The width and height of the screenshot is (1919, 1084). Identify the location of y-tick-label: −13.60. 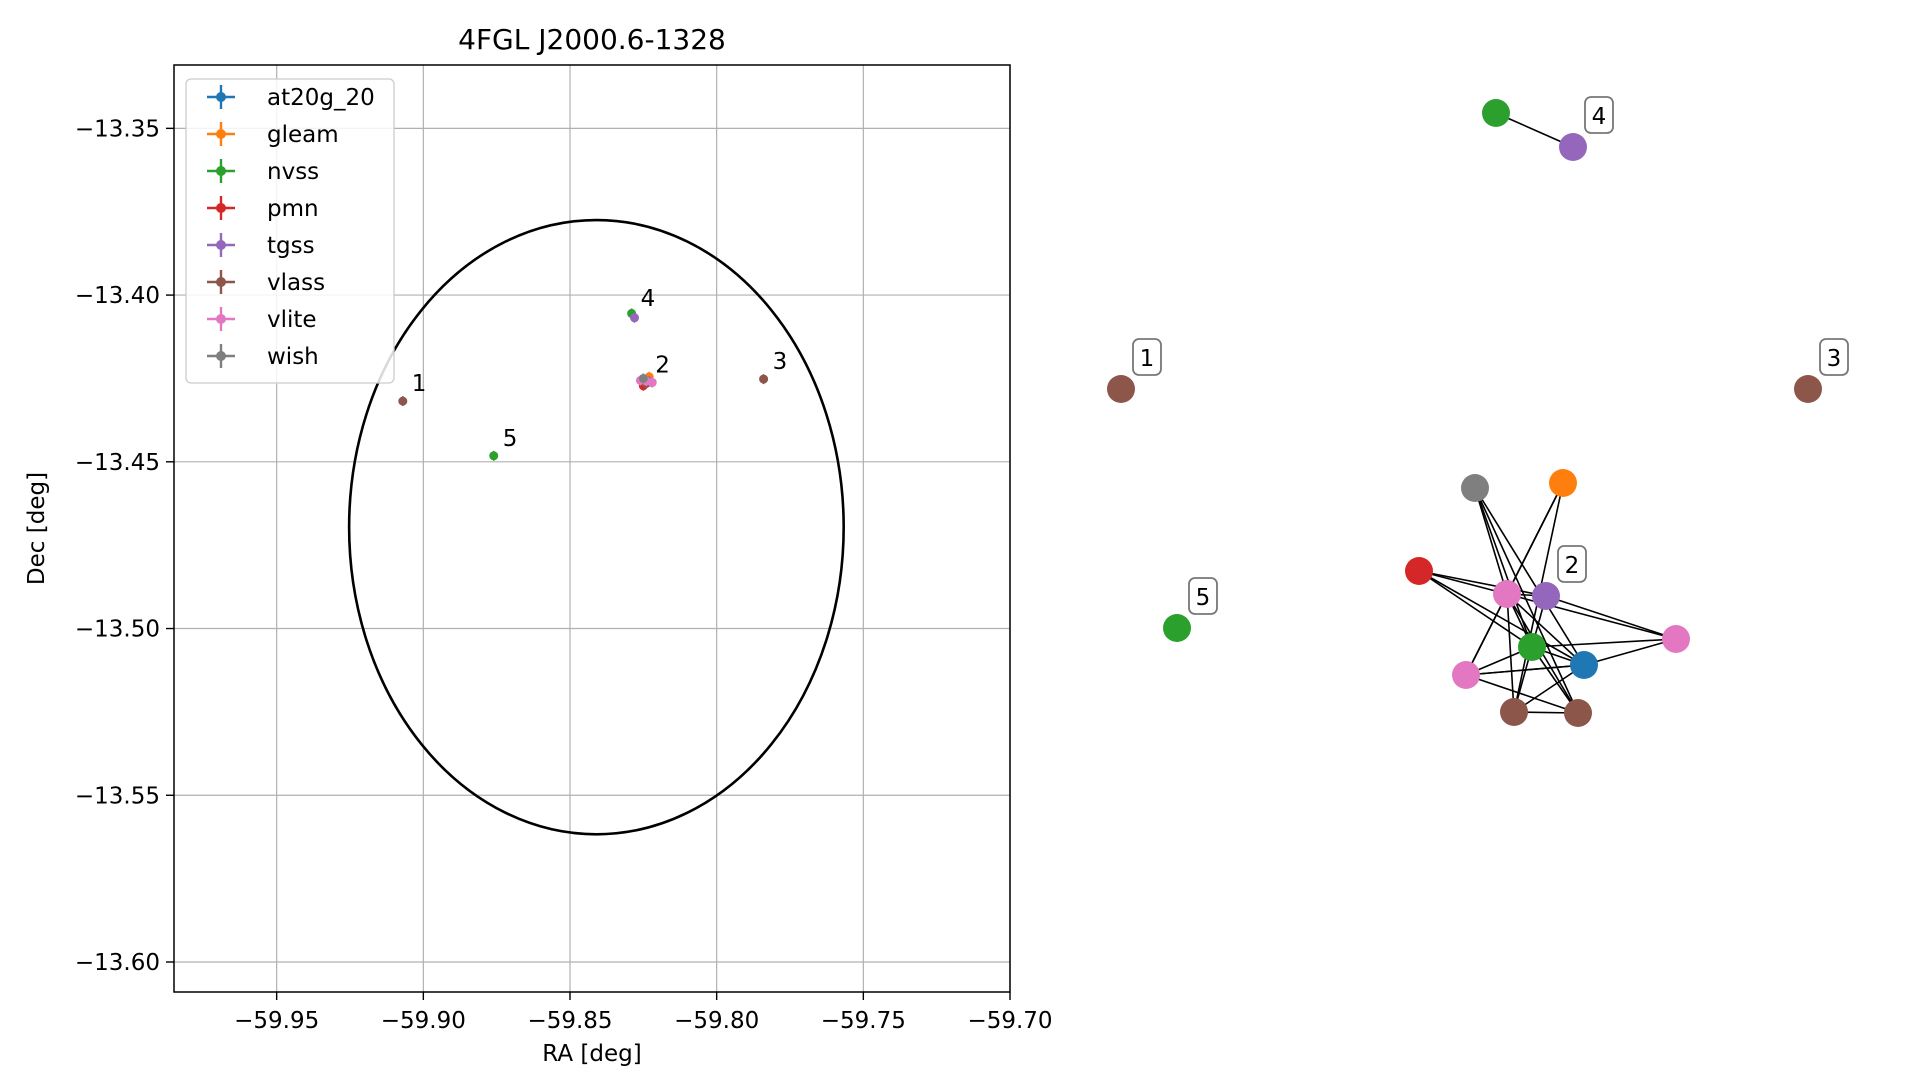
(117, 963).